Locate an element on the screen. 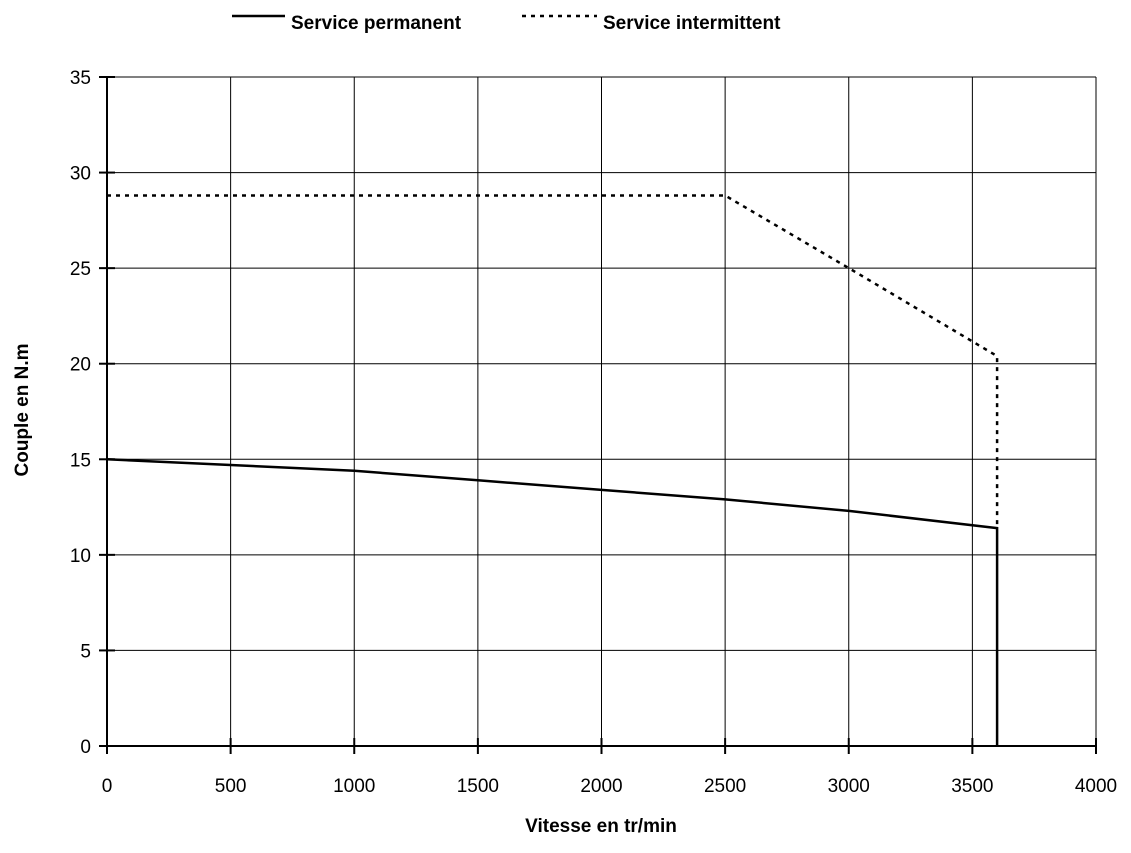  y-tick-label: 30 is located at coordinates (80, 174).